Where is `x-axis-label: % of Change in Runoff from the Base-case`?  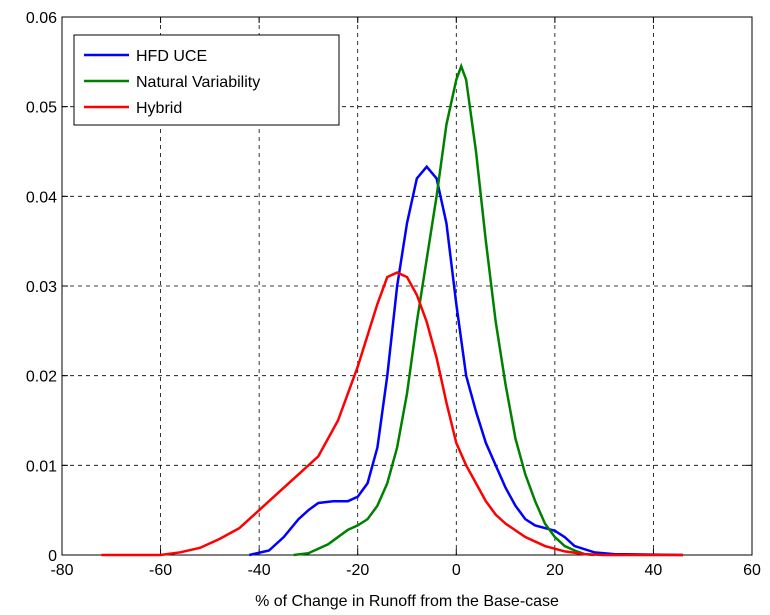
x-axis-label: % of Change in Runoff from the Base-case is located at coordinates (407, 601).